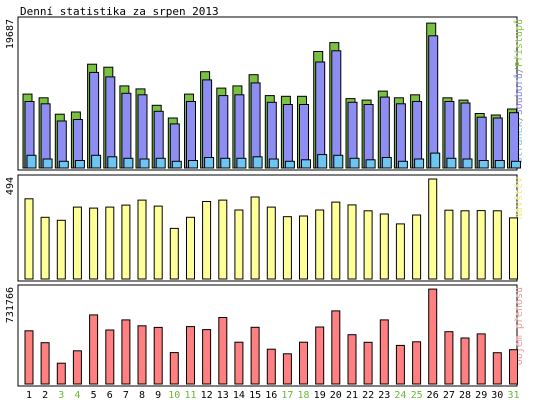 The width and height of the screenshot is (533, 405). What do you see at coordinates (77, 395) in the screenshot?
I see `day-label-4: 4` at bounding box center [77, 395].